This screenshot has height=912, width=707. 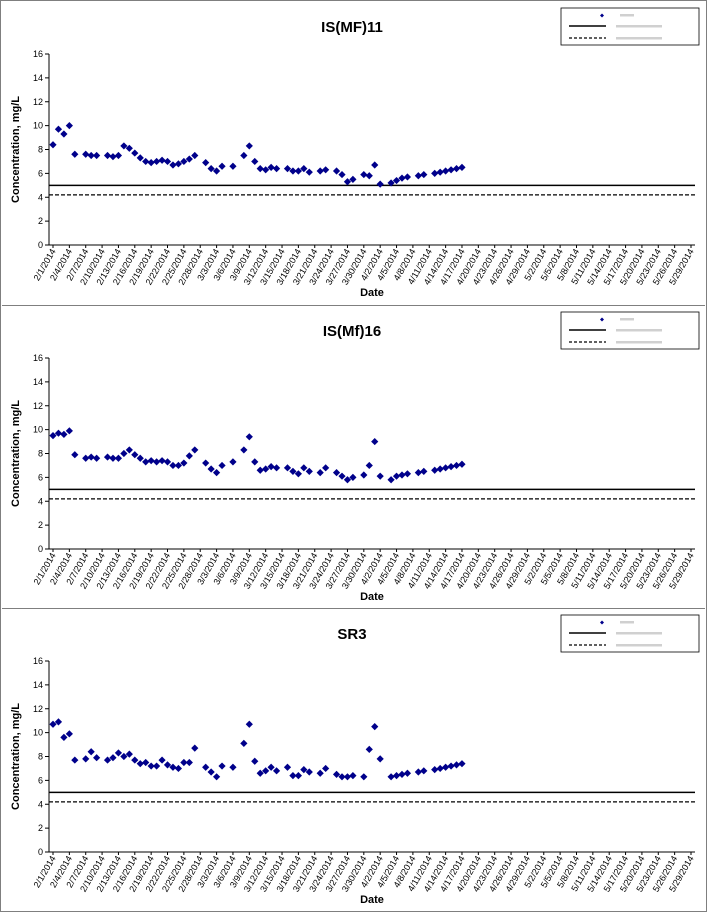 What do you see at coordinates (352, 331) in the screenshot?
I see `chart-title: IS(Mf)16` at bounding box center [352, 331].